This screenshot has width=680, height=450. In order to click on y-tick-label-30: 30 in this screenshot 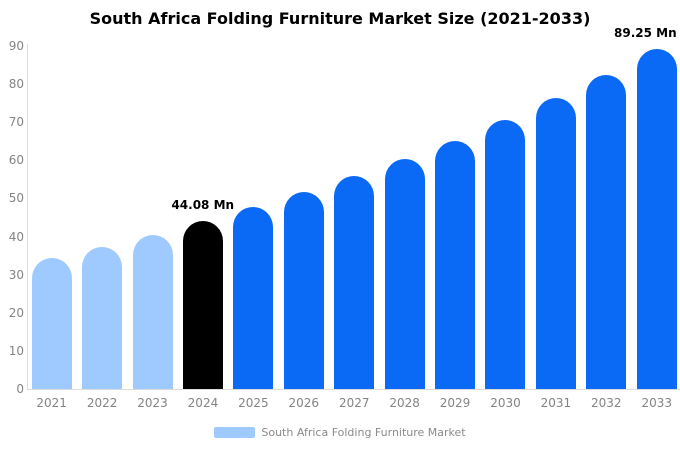, I will do `click(16, 274)`.